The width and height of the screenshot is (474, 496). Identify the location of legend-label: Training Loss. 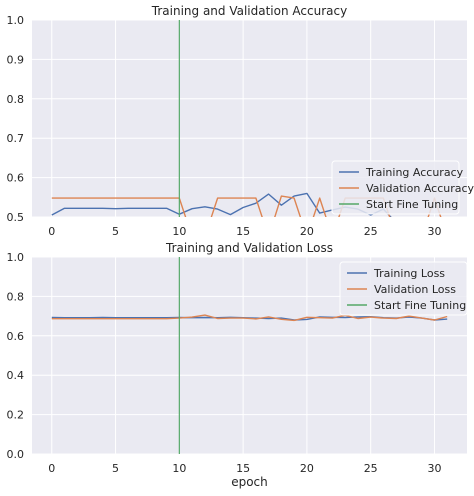
(409, 273).